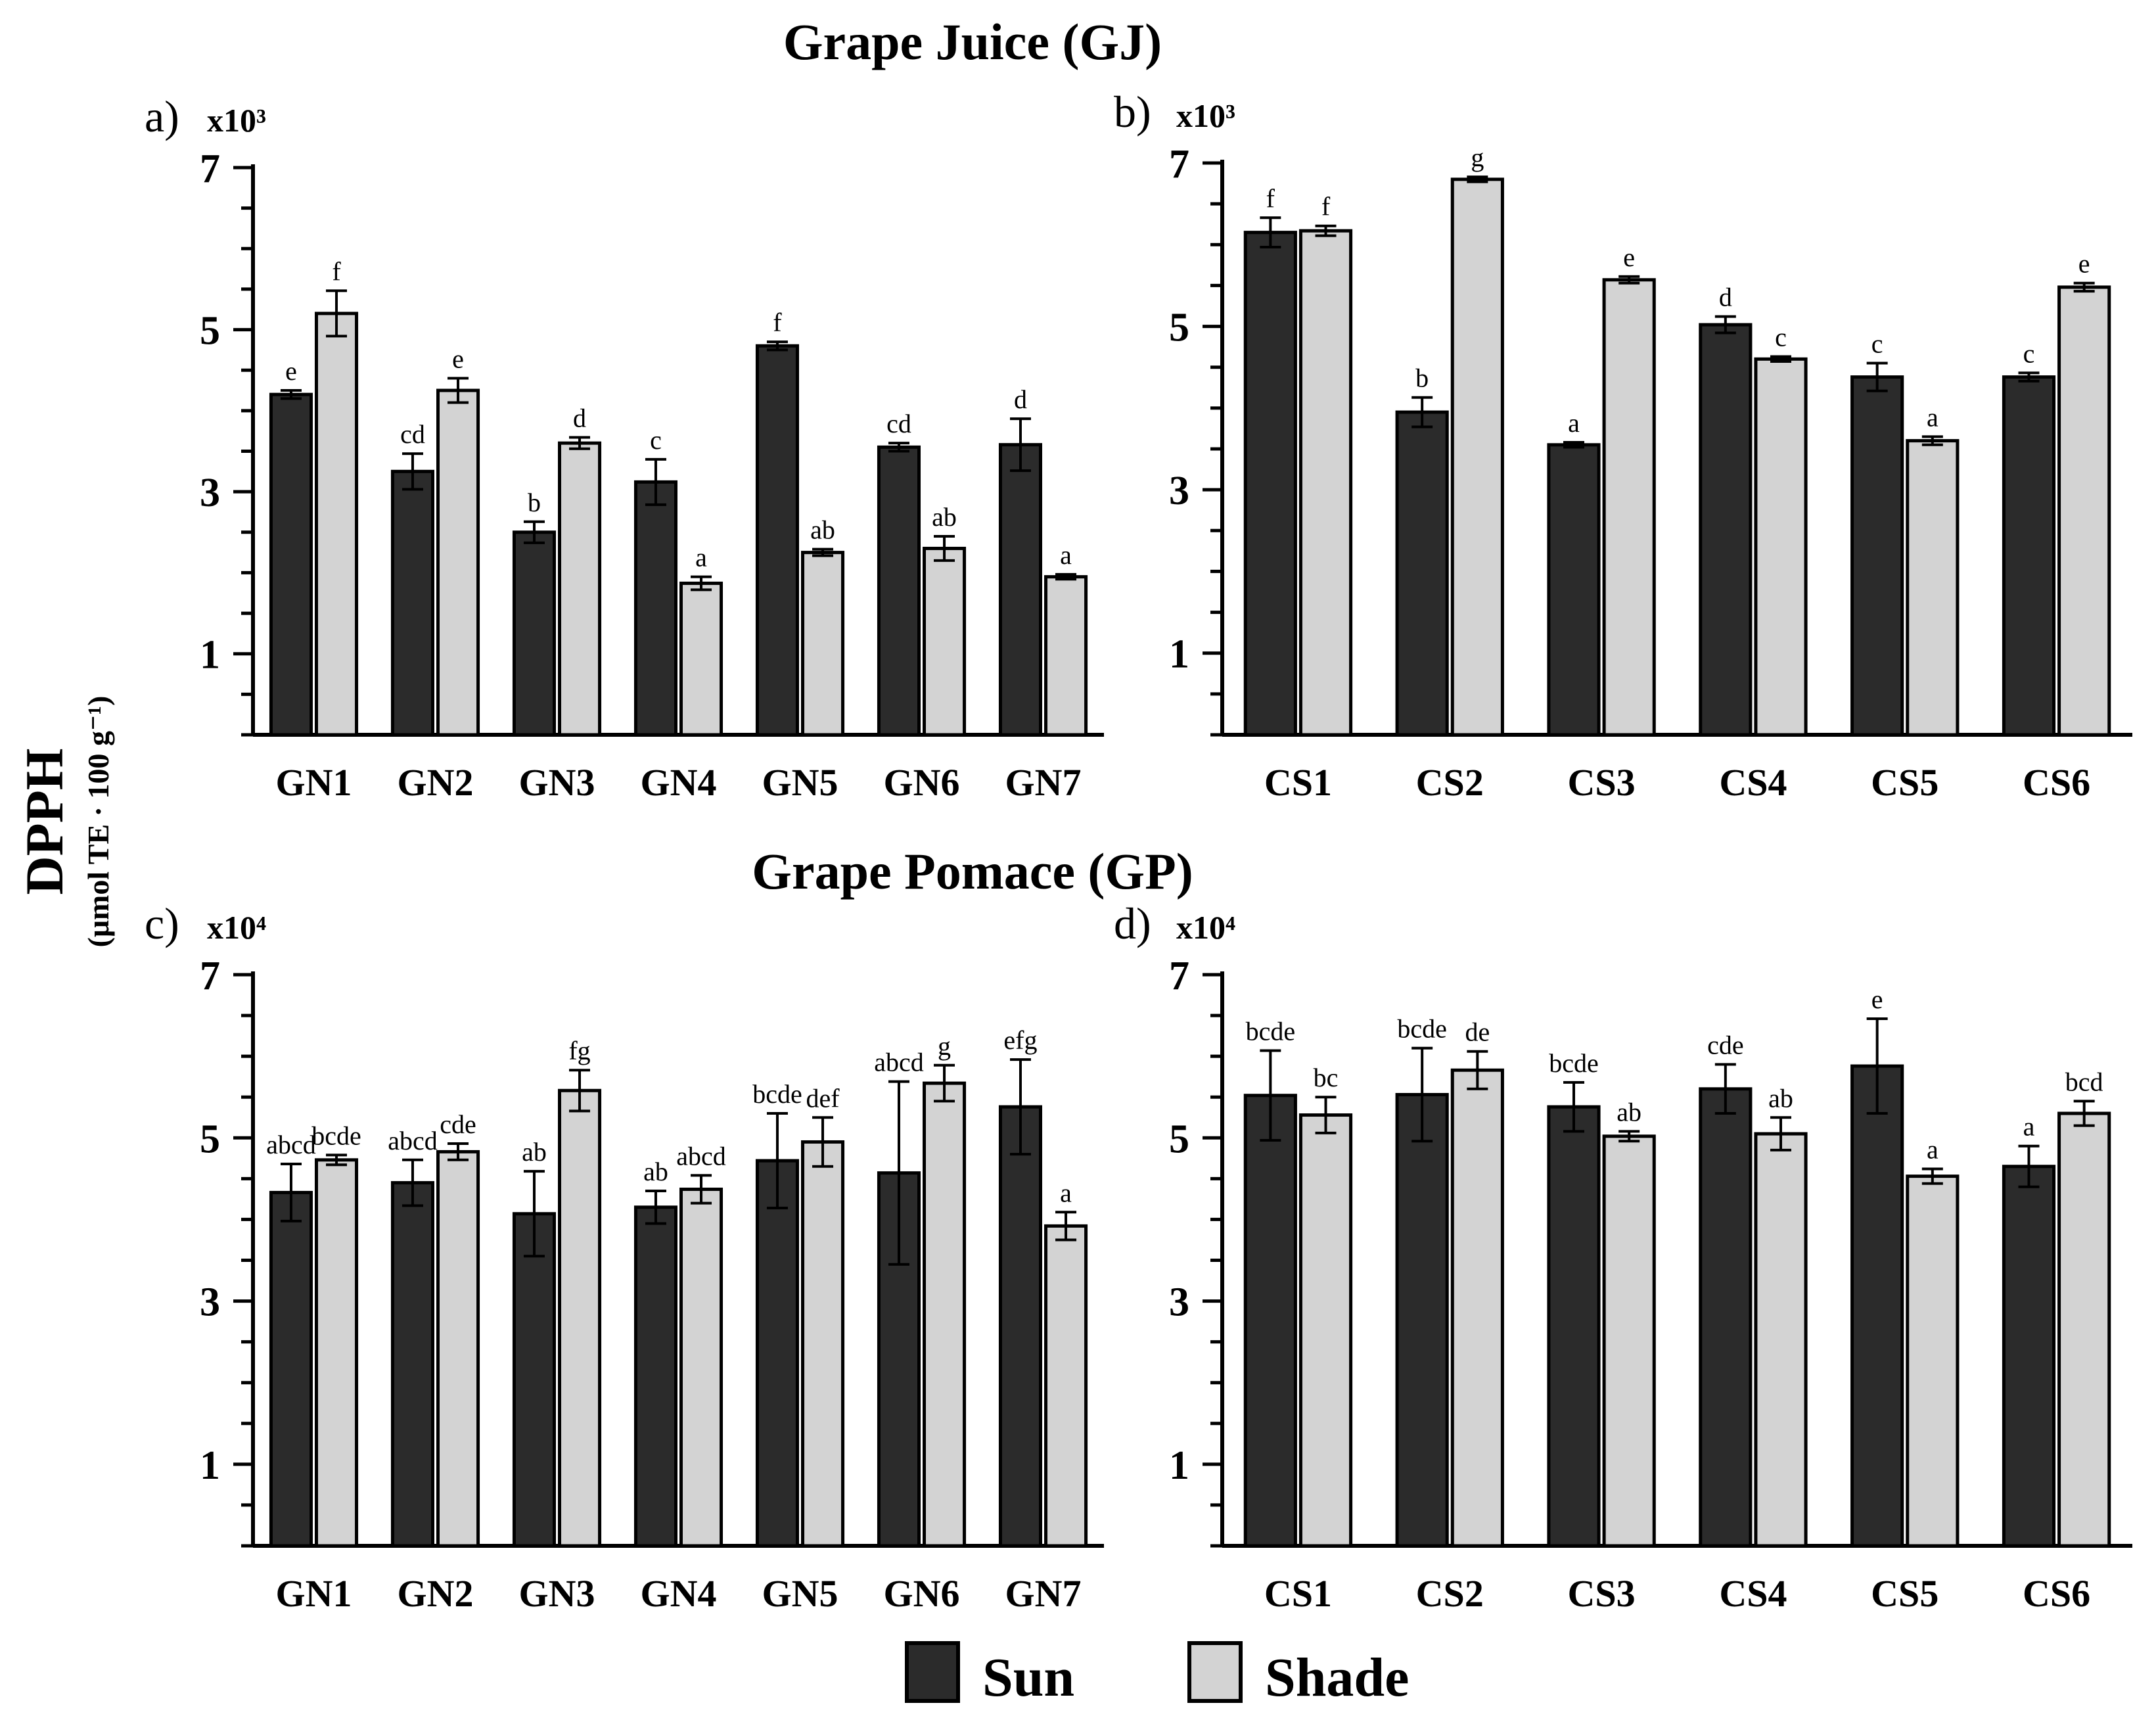  What do you see at coordinates (579, 418) in the screenshot?
I see `significance-letter: d` at bounding box center [579, 418].